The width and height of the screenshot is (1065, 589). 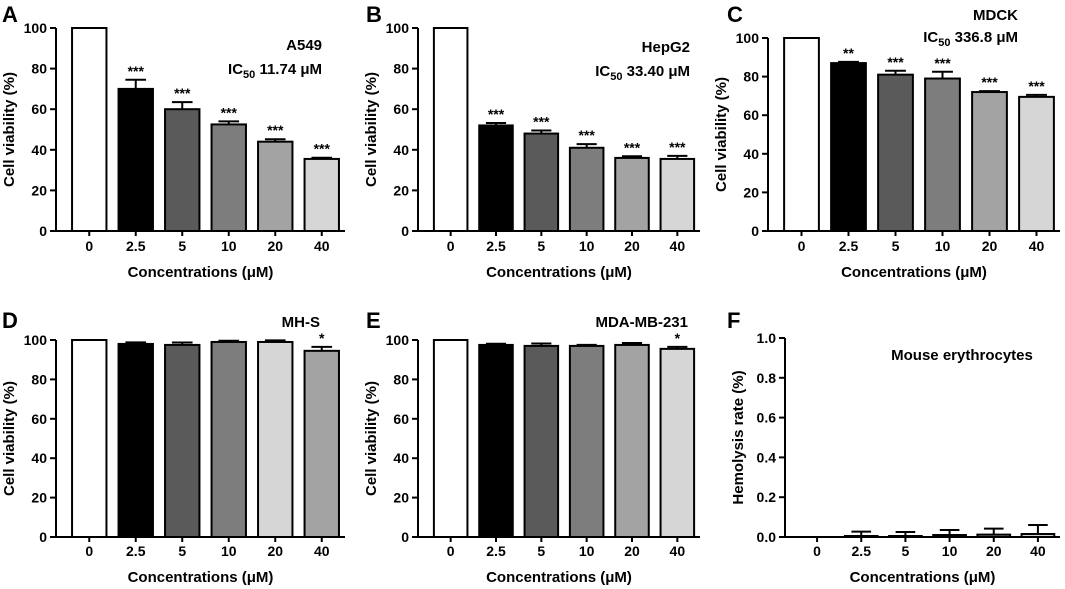 What do you see at coordinates (10, 14) in the screenshot?
I see `panel-letter: A` at bounding box center [10, 14].